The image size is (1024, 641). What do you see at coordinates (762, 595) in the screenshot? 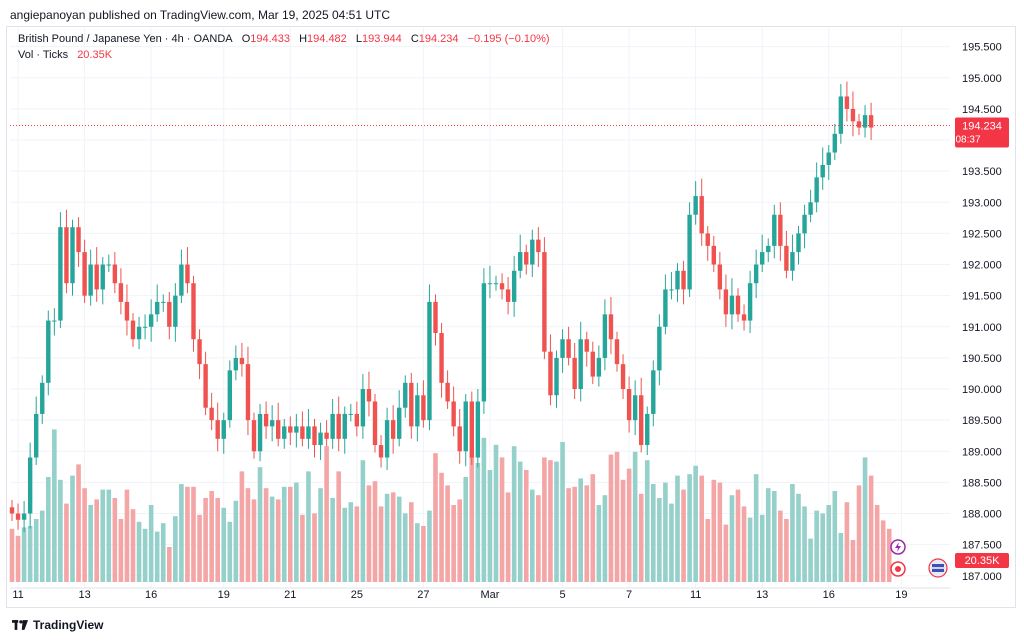
I see `x-tick-label: 13` at bounding box center [762, 595].